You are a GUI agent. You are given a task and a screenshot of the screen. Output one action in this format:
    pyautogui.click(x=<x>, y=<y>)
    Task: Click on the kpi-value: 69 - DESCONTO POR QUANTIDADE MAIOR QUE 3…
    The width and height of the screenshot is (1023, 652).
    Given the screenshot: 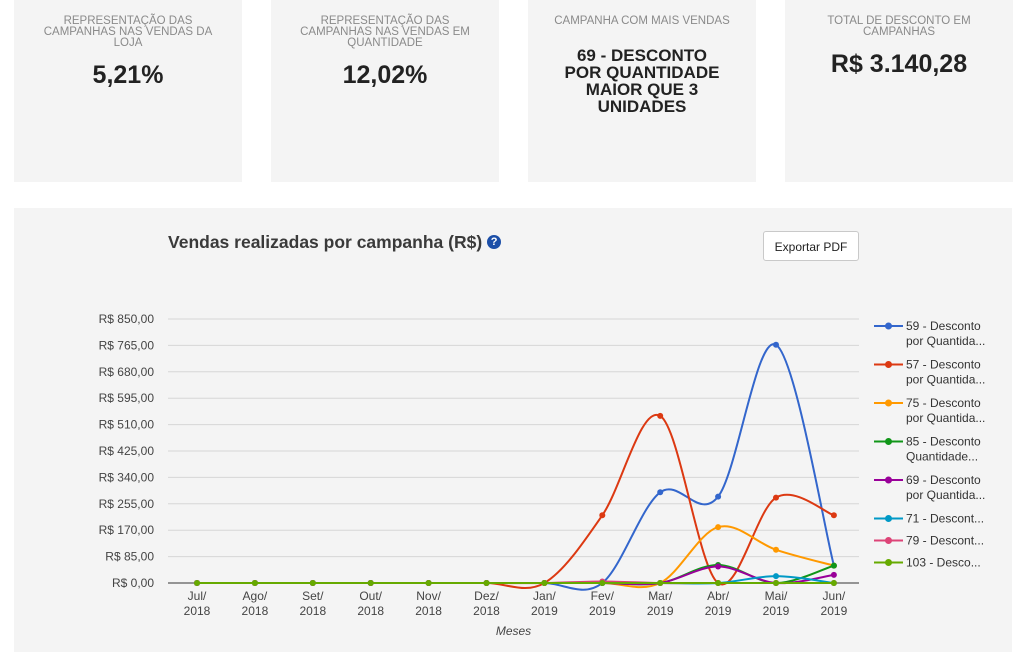 What is the action you would take?
    pyautogui.click(x=642, y=81)
    